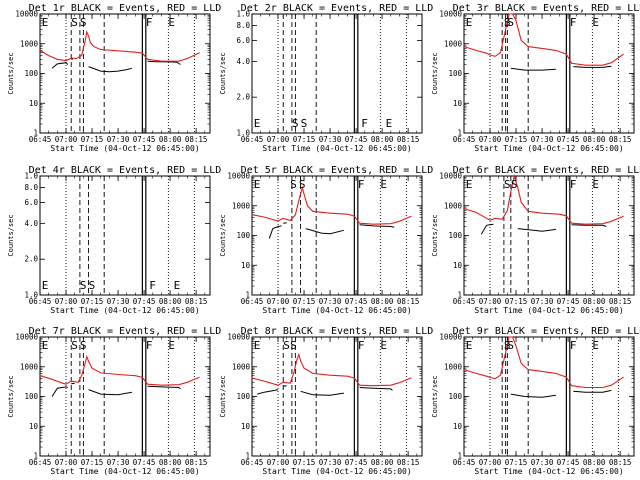 This screenshot has height=480, width=640. I want to click on y-tick-label: 10, so click(458, 103).